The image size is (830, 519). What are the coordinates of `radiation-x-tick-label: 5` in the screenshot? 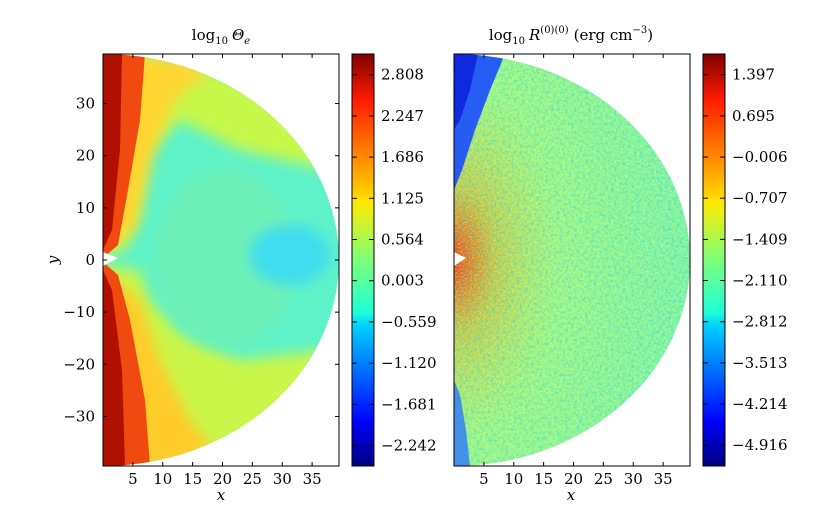 It's located at (484, 479).